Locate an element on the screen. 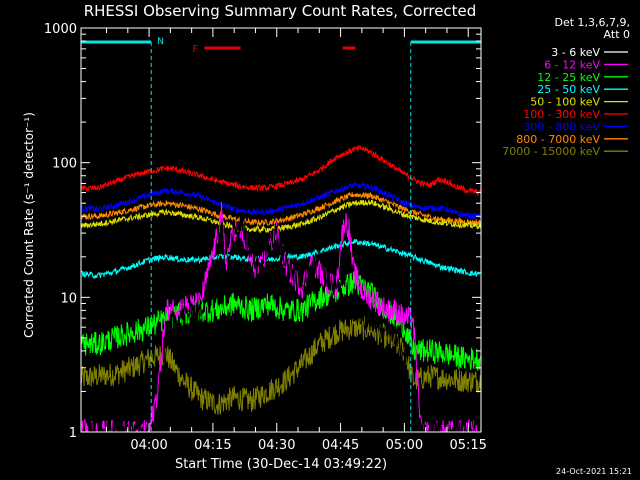 The height and width of the screenshot is (480, 640). legend-entry-label: 50 - 100 keV is located at coordinates (565, 102).